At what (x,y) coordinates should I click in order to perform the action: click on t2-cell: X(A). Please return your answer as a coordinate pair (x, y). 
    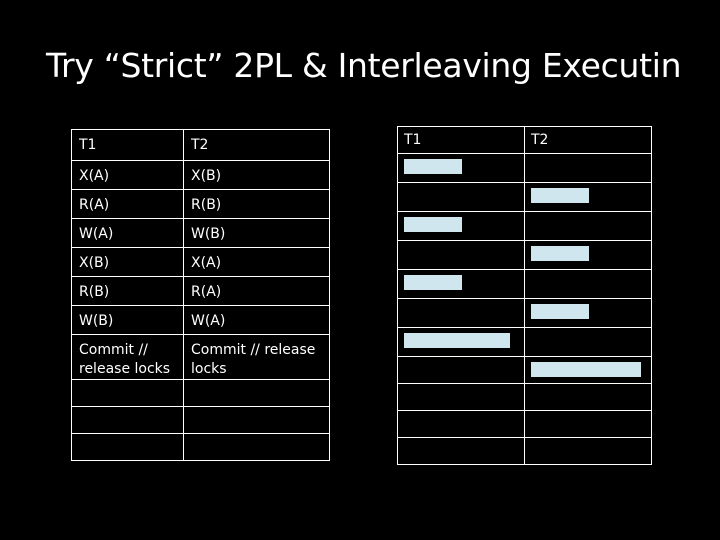
    Looking at the image, I should click on (256, 262).